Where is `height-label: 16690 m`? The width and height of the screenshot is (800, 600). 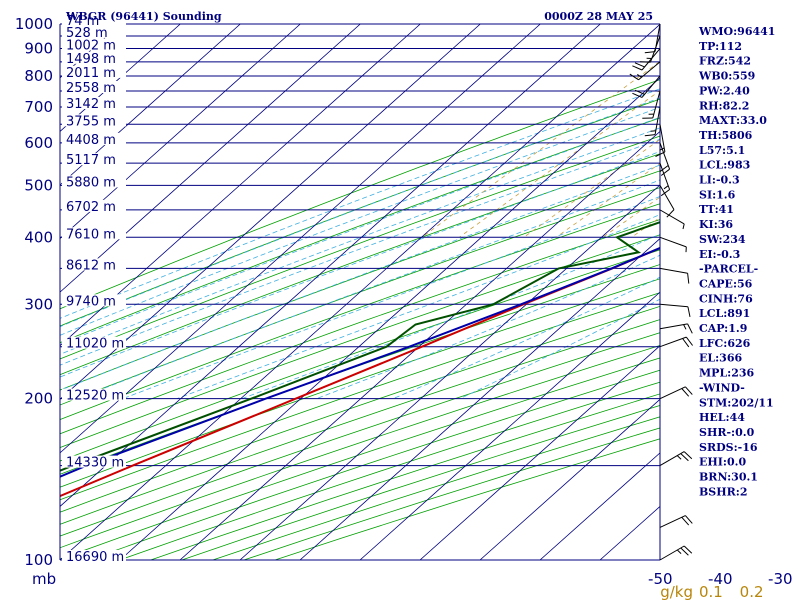 height-label: 16690 m is located at coordinates (95, 557).